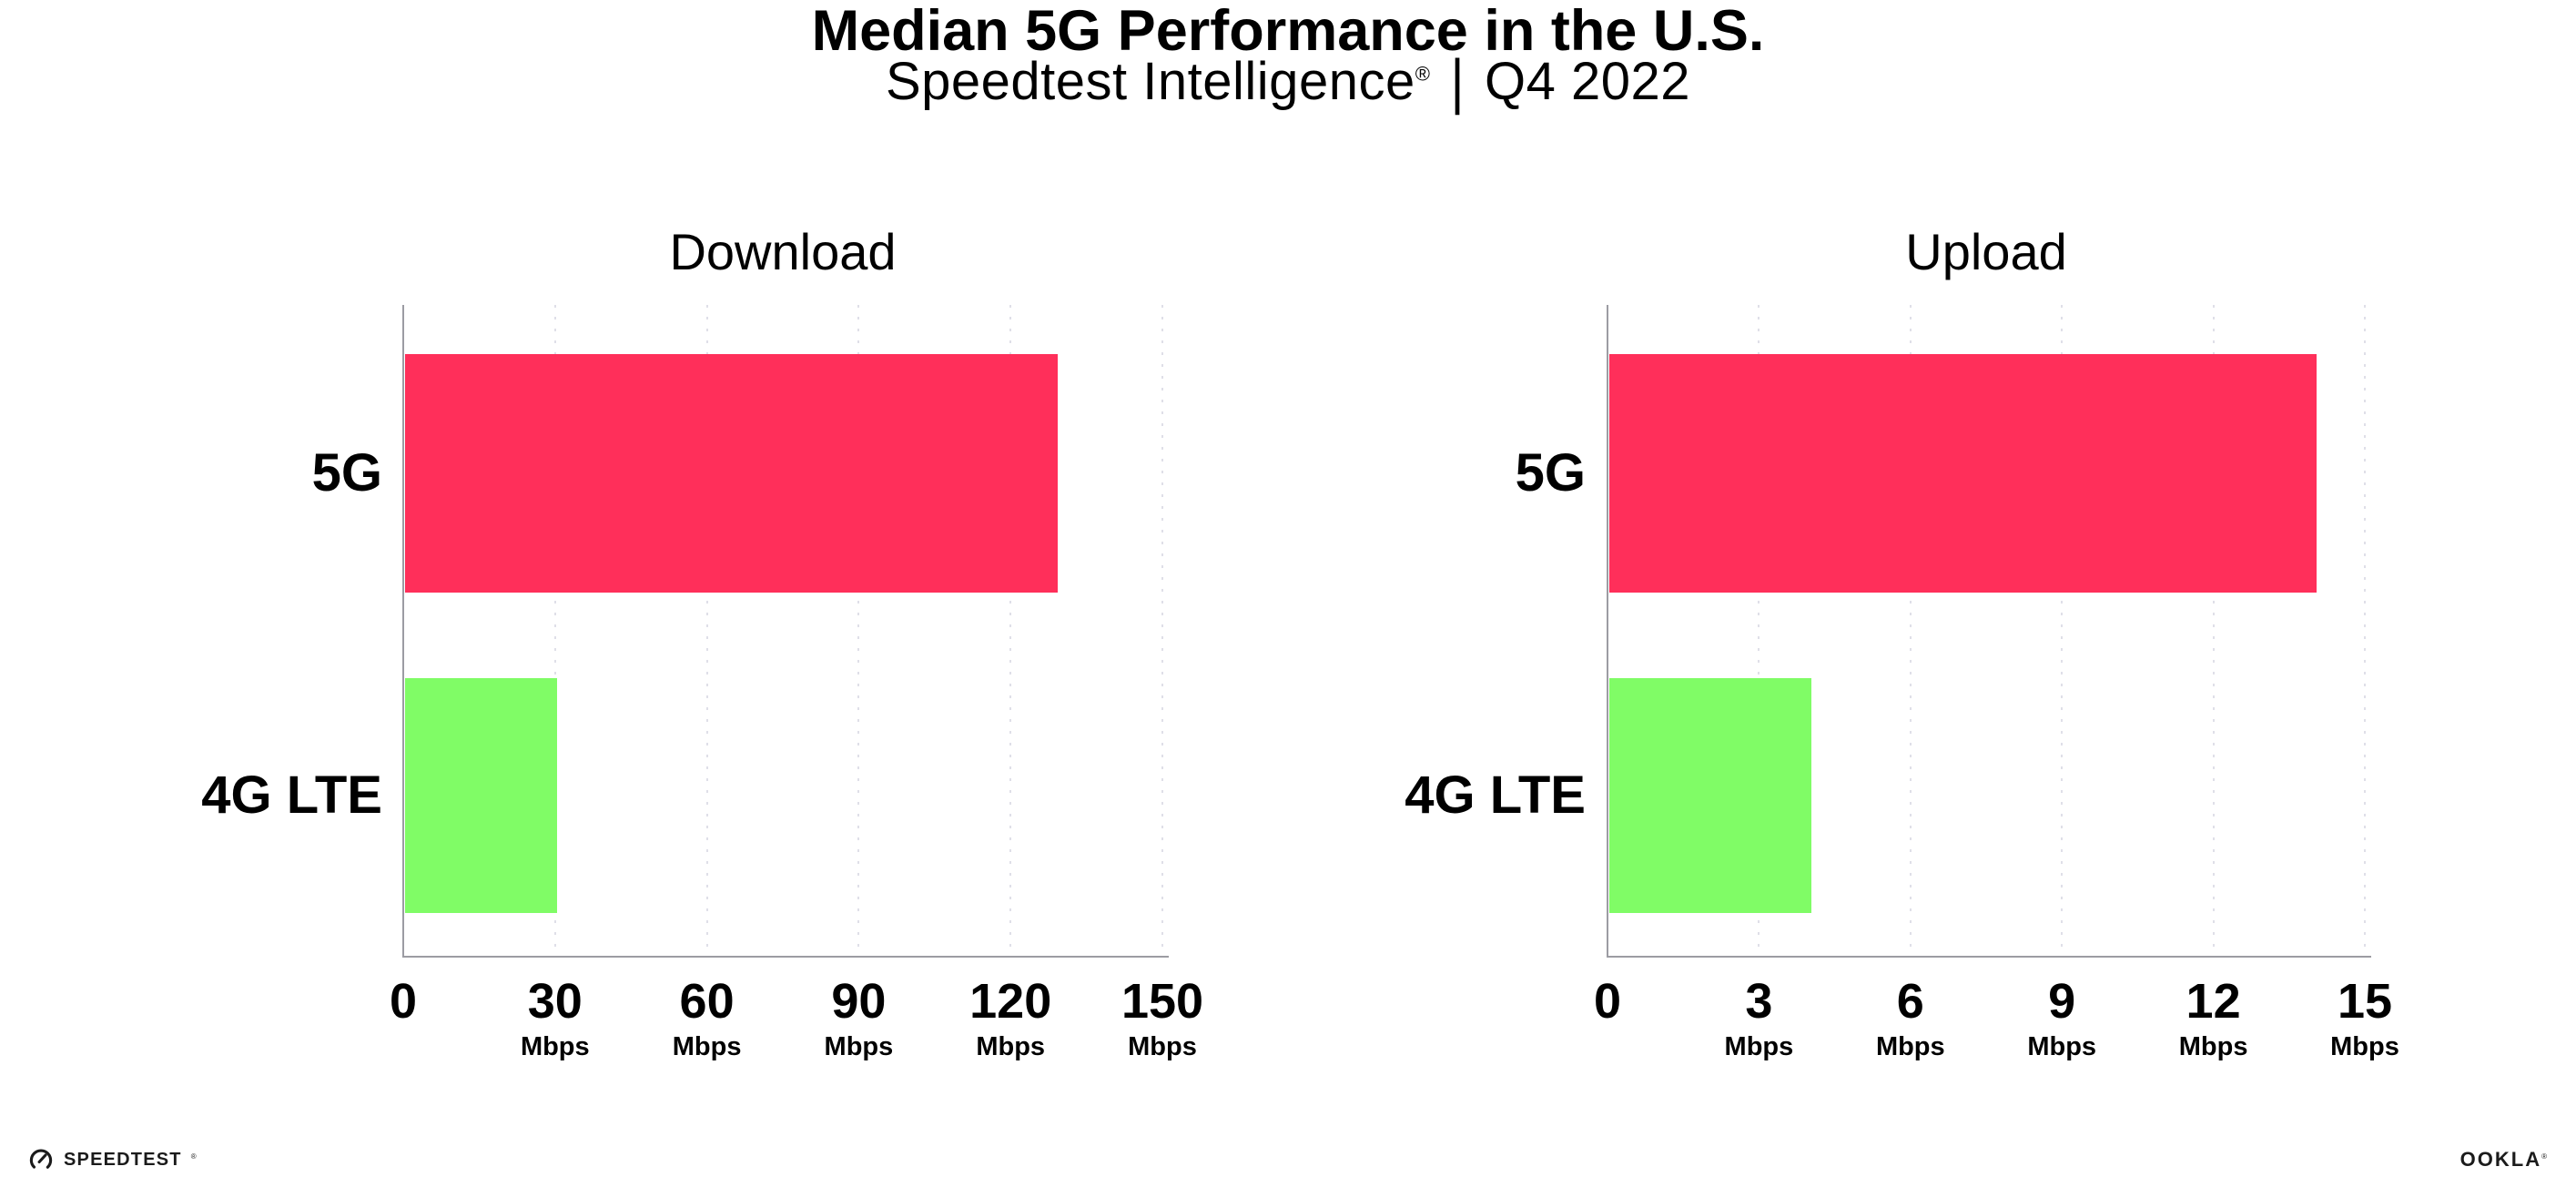  Describe the element at coordinates (193, 1156) in the screenshot. I see `speedtest-trademark-mark: ®` at that location.